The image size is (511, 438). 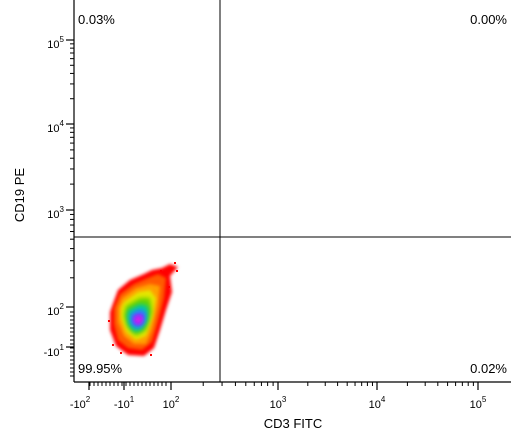 I want to click on y-major-ticks, so click(x=70, y=193).